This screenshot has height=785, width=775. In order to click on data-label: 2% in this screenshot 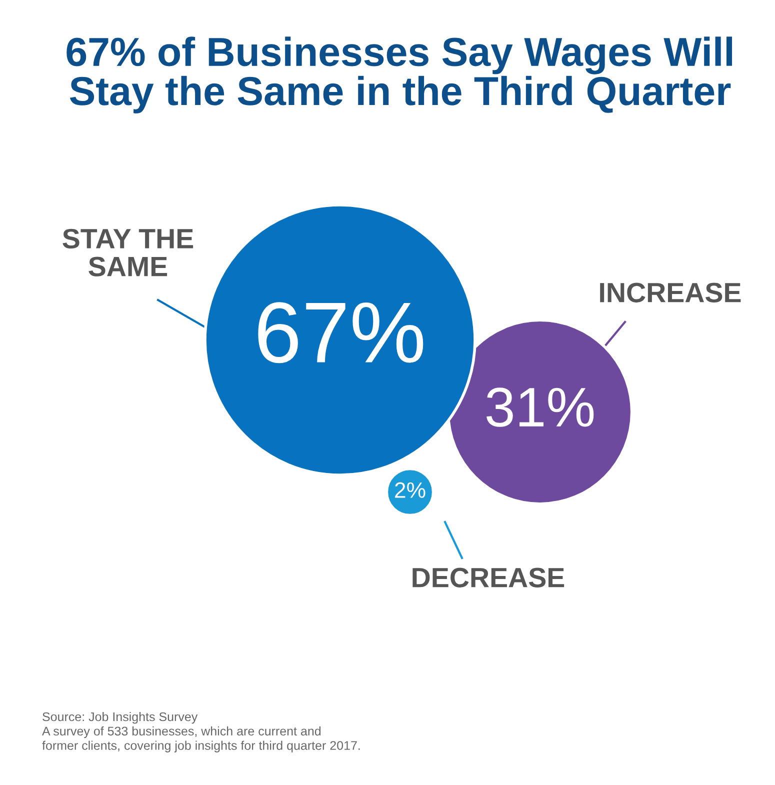, I will do `click(410, 490)`.